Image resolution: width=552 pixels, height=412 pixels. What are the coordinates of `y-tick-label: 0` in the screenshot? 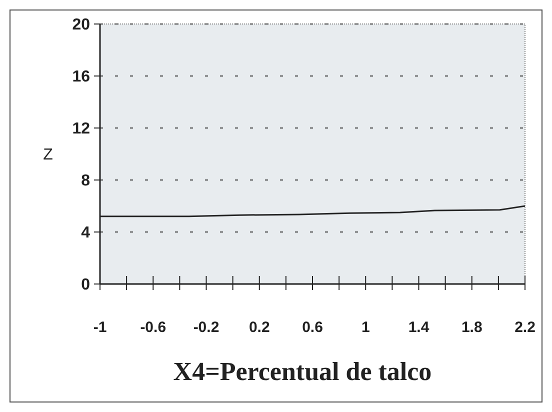 It's located at (85, 285).